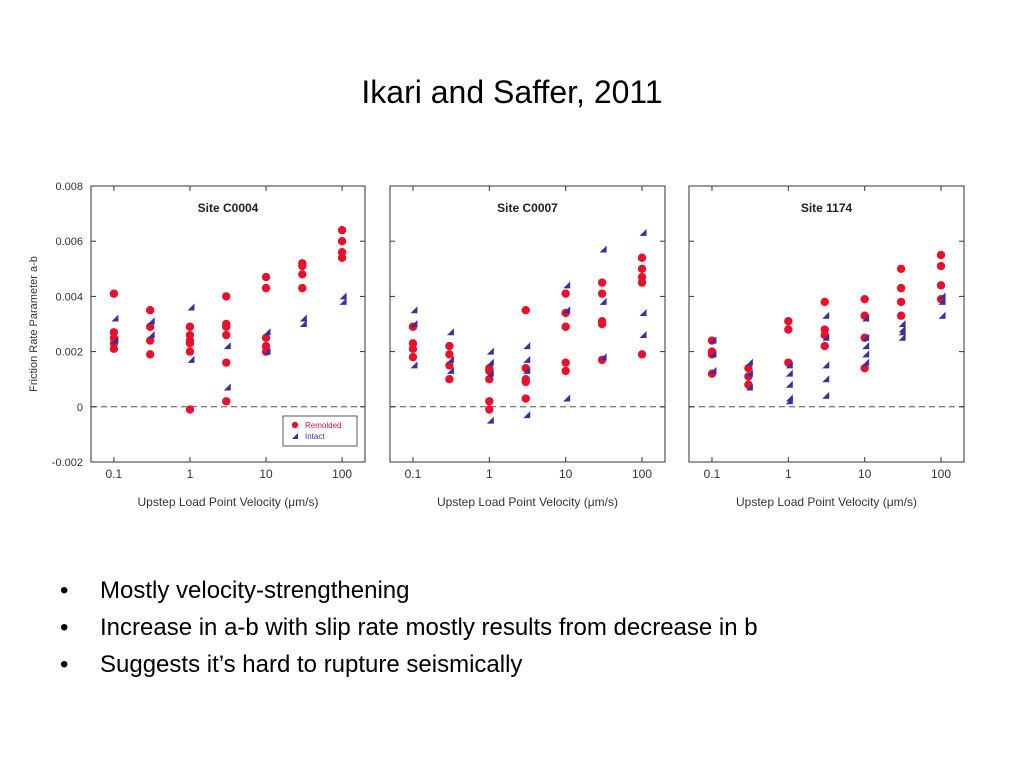 The width and height of the screenshot is (1024, 768). I want to click on series-intact, so click(528, 326).